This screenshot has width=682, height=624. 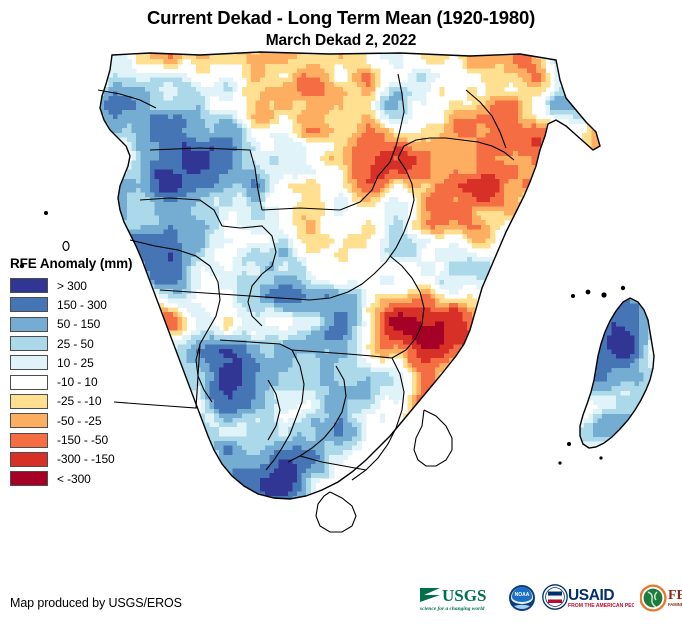 I want to click on noaa-logo: NOAA, so click(x=522, y=598).